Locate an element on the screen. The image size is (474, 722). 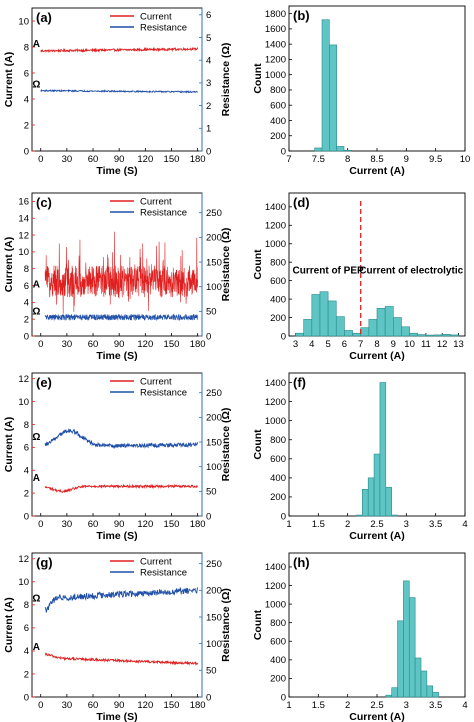
y2-tick-label: 1 is located at coordinates (208, 129).